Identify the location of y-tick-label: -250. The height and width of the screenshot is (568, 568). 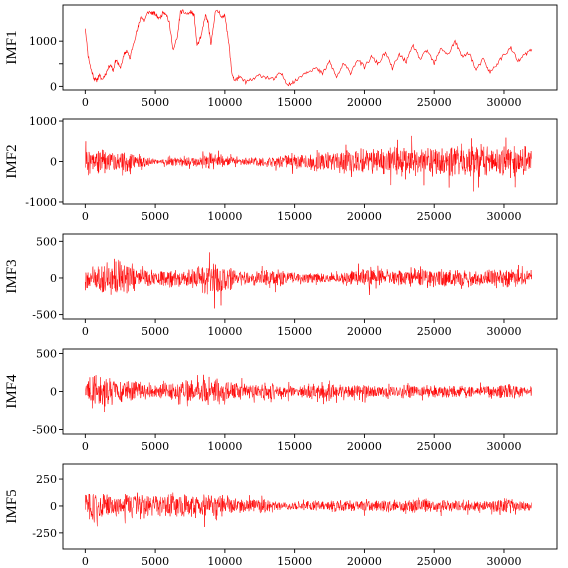
(44, 533).